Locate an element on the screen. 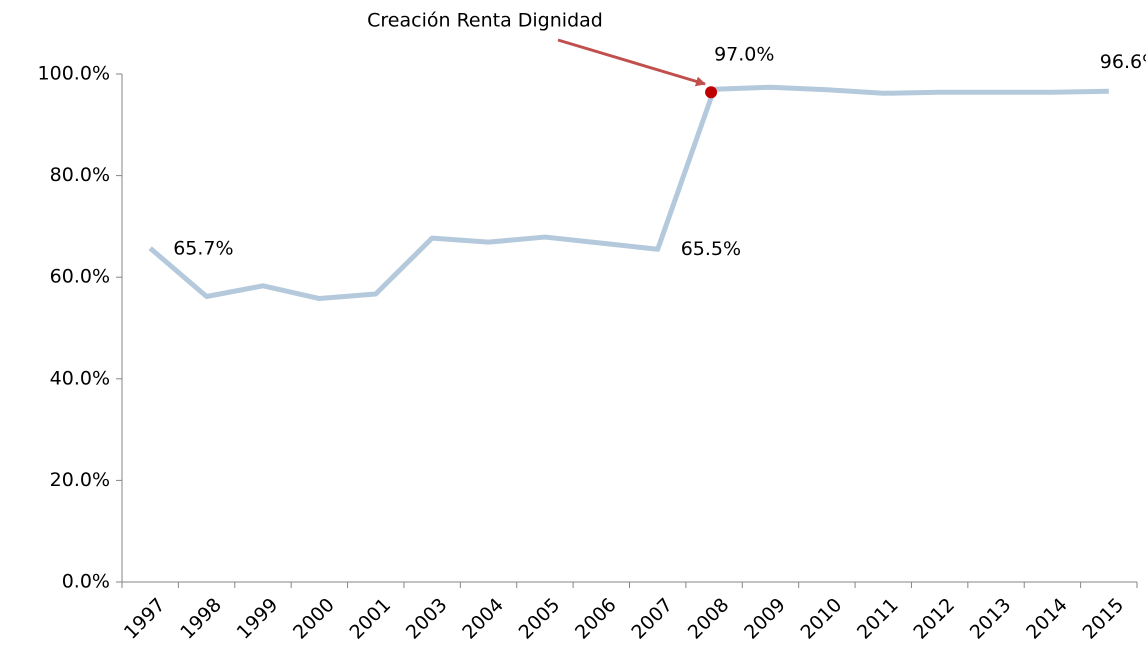 Image resolution: width=1146 pixels, height=663 pixels. data-label: 65.7% is located at coordinates (203, 249).